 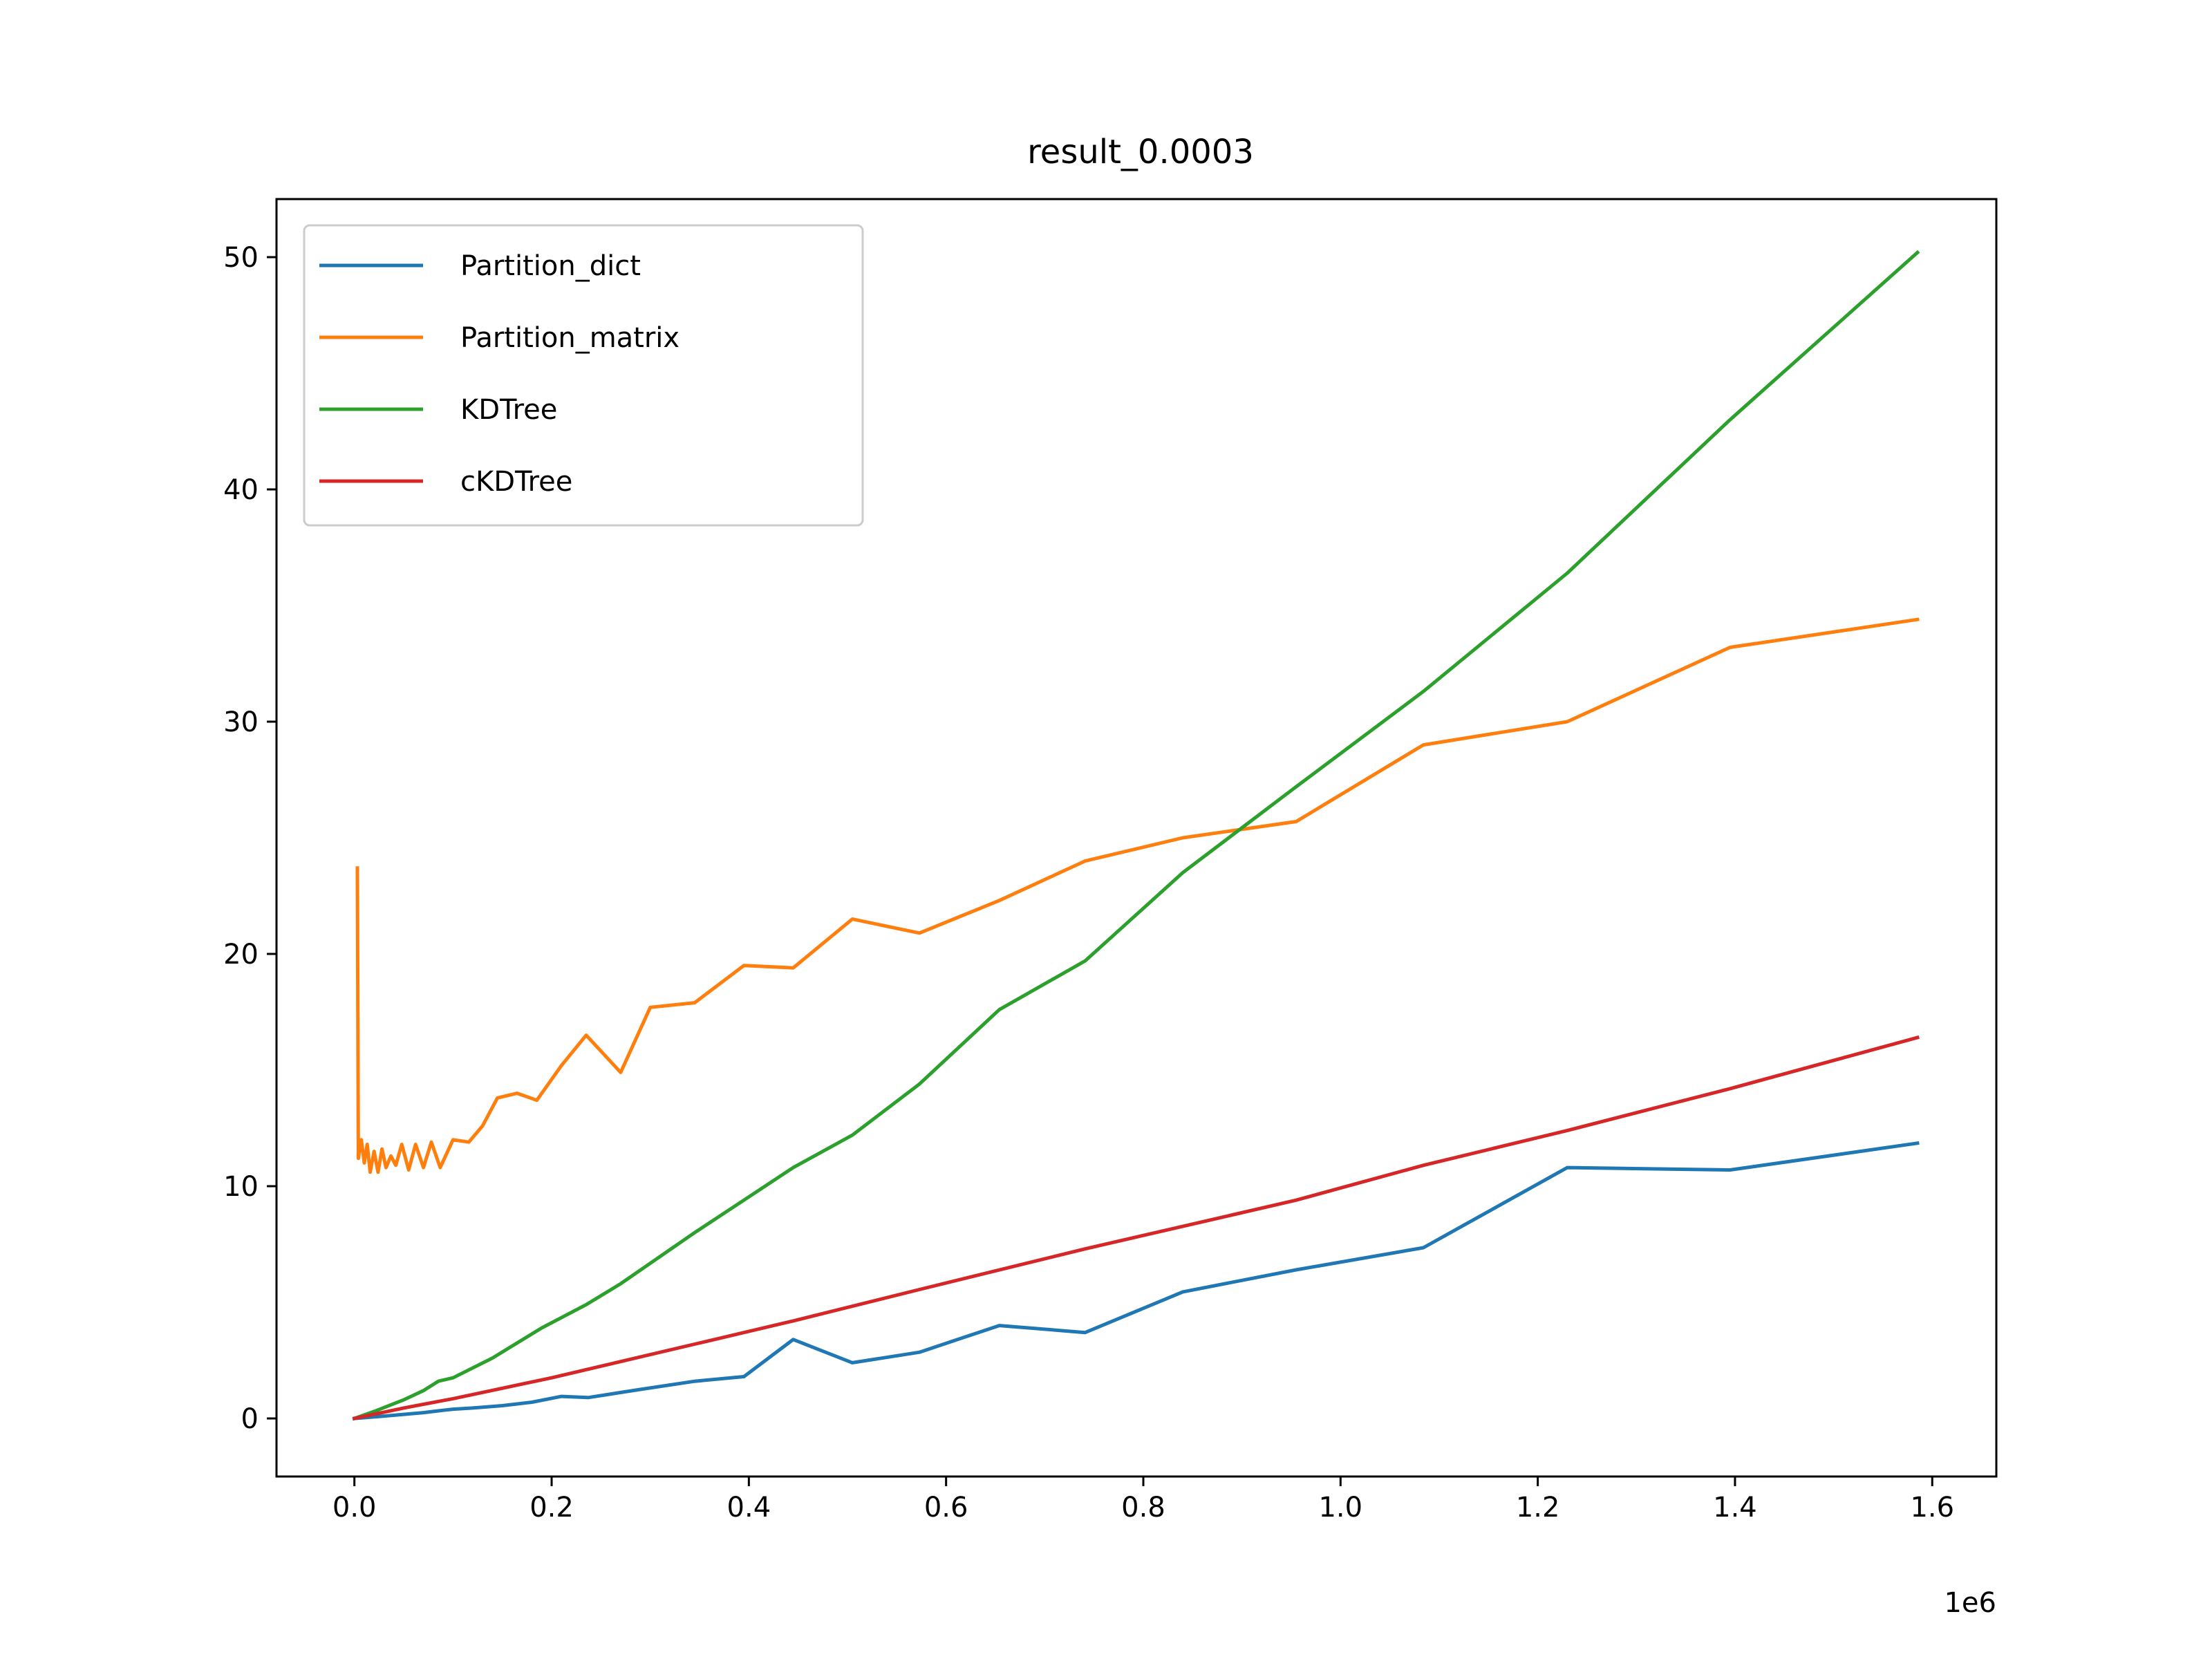 What do you see at coordinates (516, 482) in the screenshot?
I see `legend-label: cKDTree` at bounding box center [516, 482].